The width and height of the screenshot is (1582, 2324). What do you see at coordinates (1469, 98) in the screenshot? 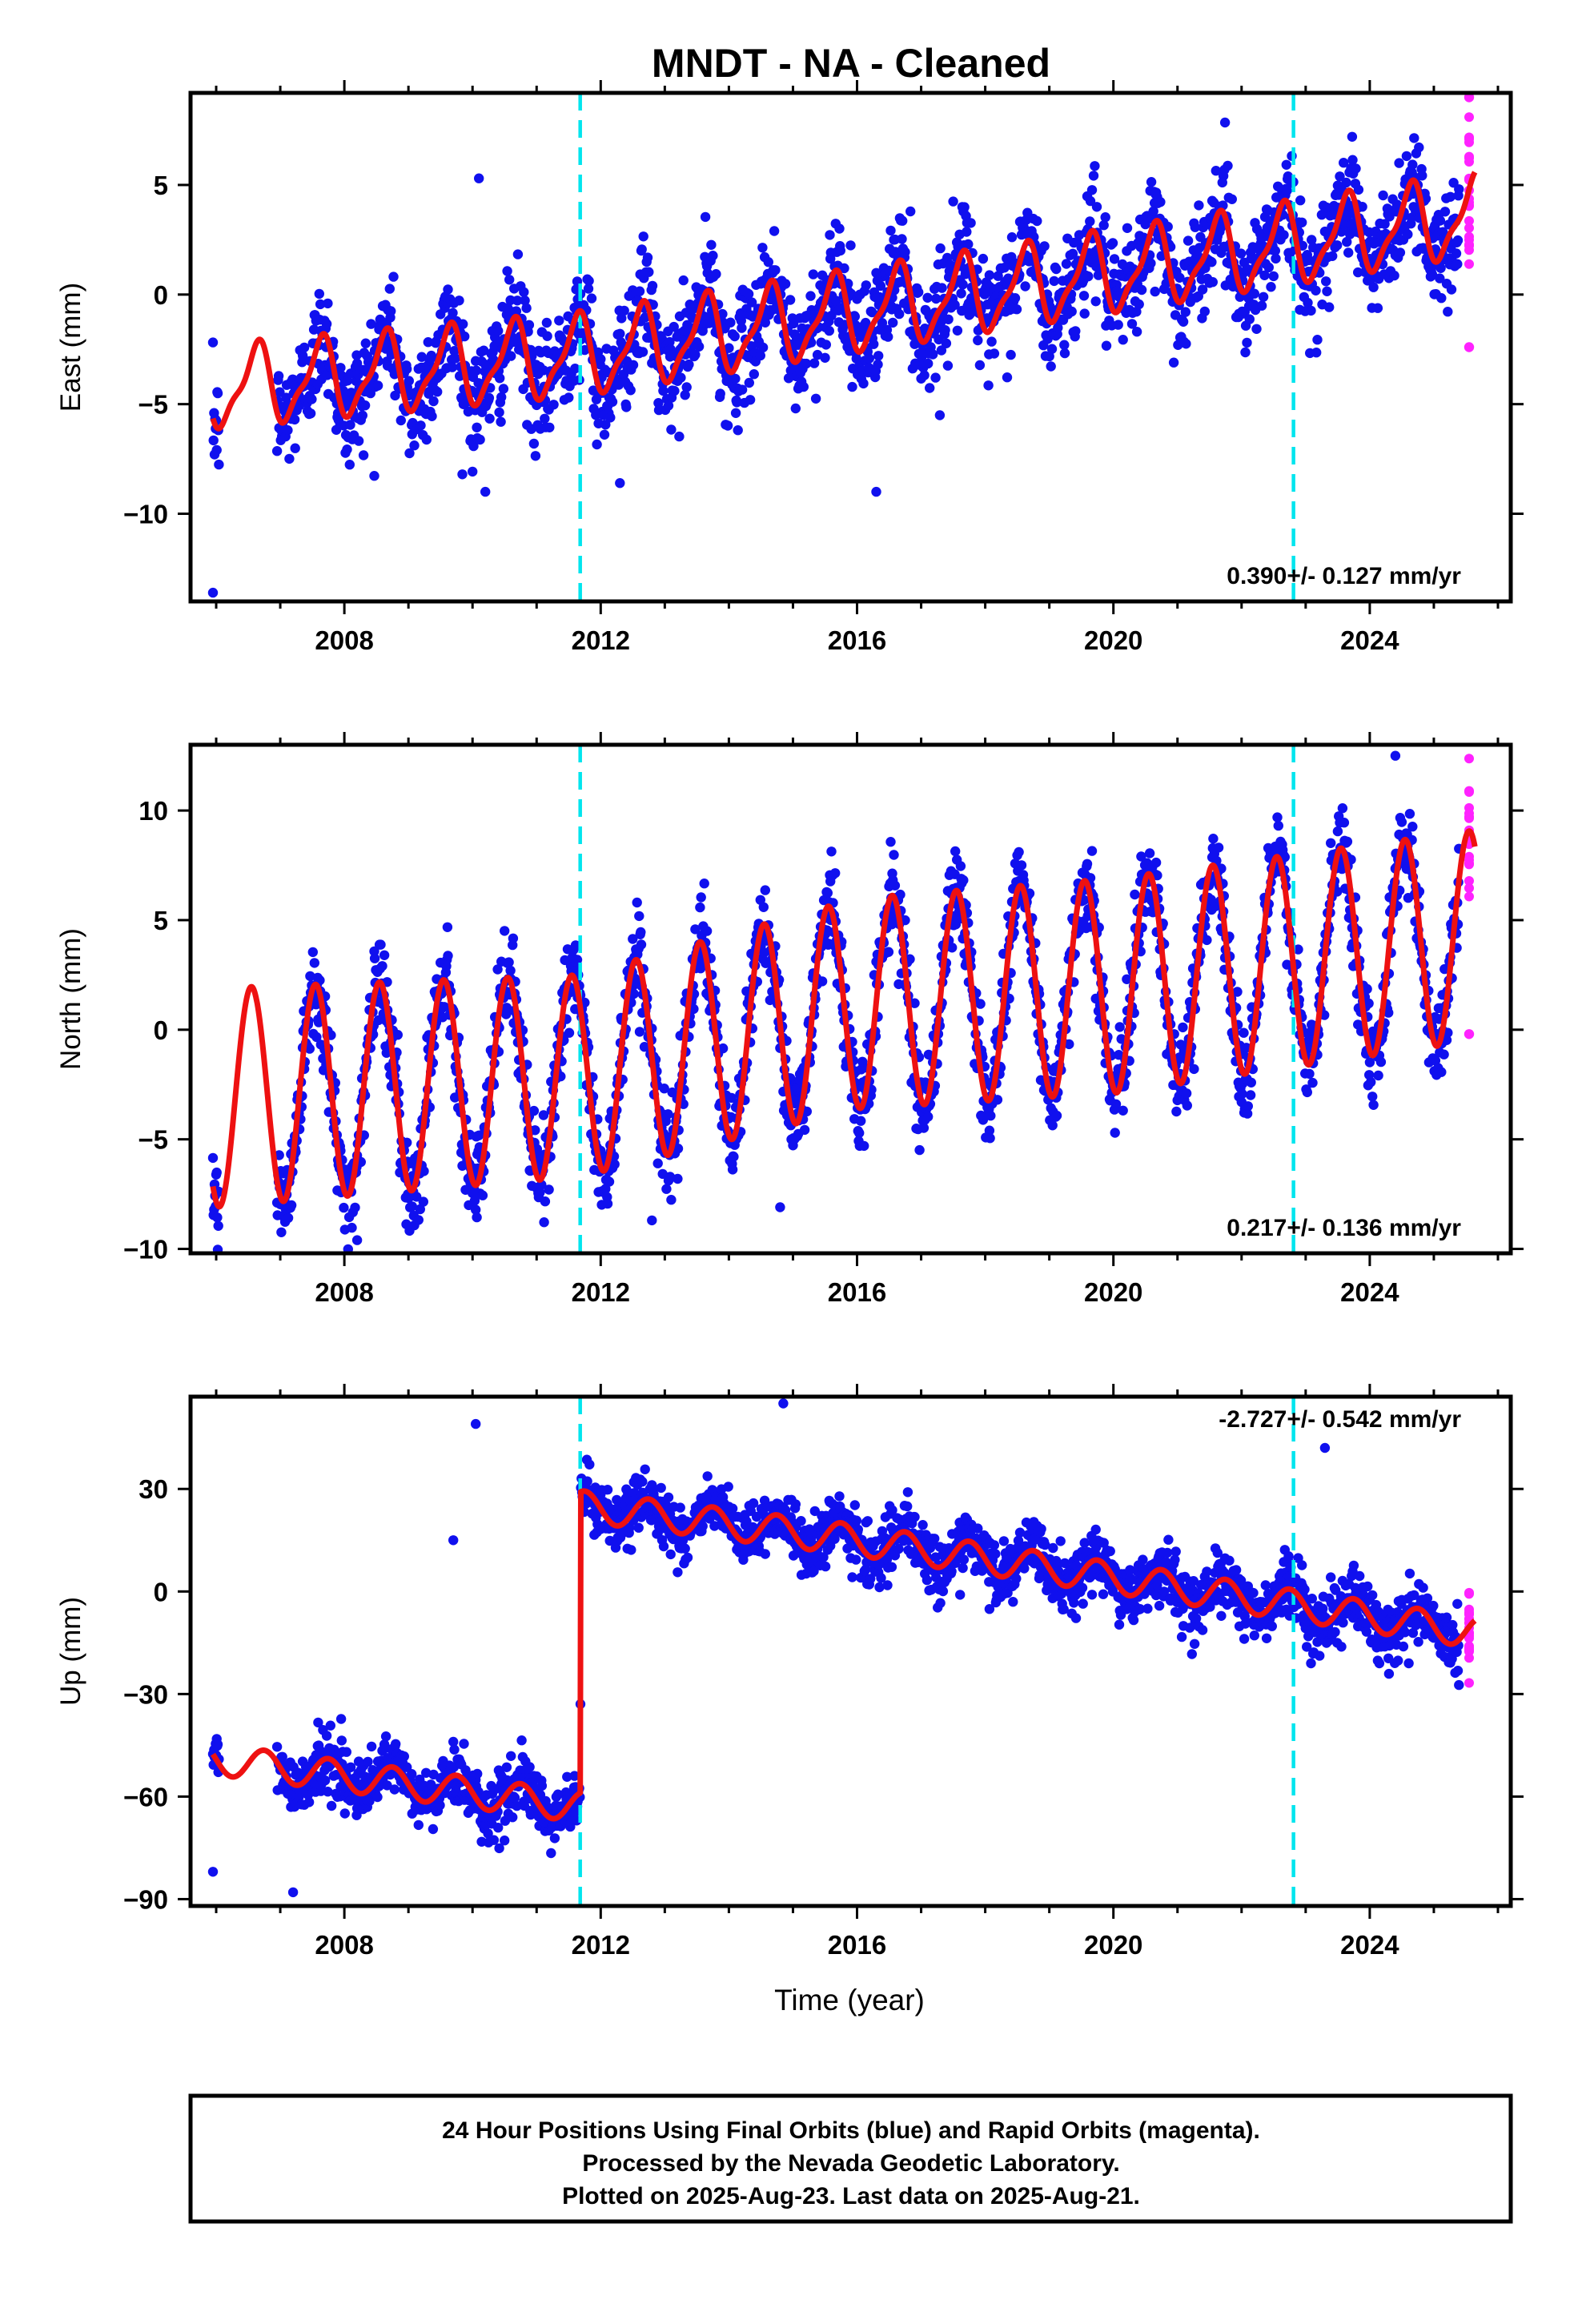
I see `east-outlier-point` at bounding box center [1469, 98].